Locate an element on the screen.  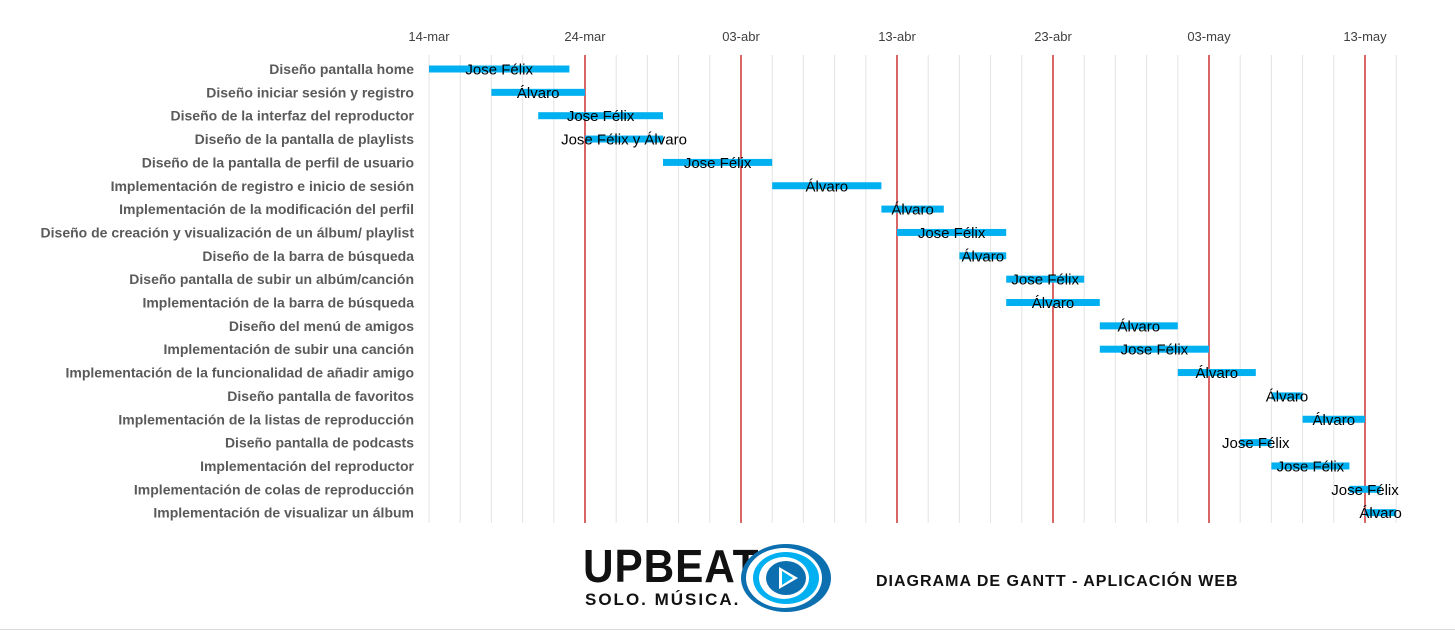
play-circle-icon is located at coordinates (786, 578).